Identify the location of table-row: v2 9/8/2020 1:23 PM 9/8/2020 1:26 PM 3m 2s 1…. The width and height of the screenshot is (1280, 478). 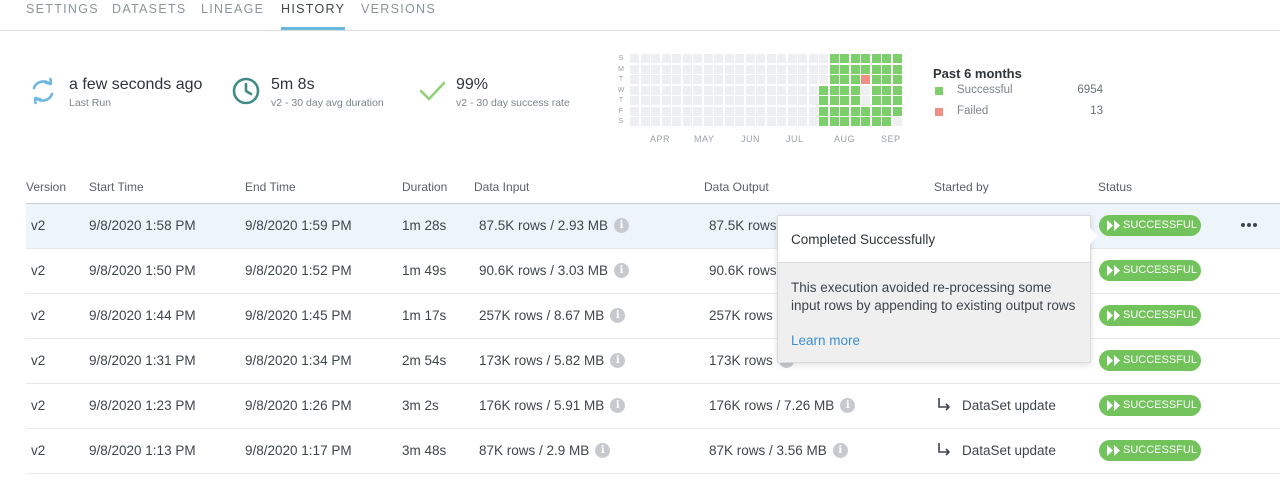
(653, 406).